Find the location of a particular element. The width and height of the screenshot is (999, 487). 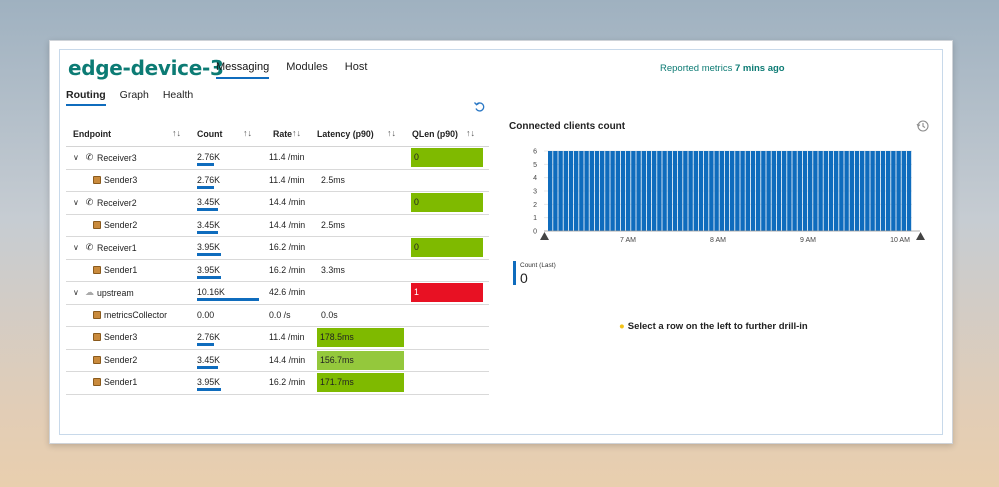

table-row: metricsCollector 0.00 0.0 /s 0.0s is located at coordinates (277, 316).